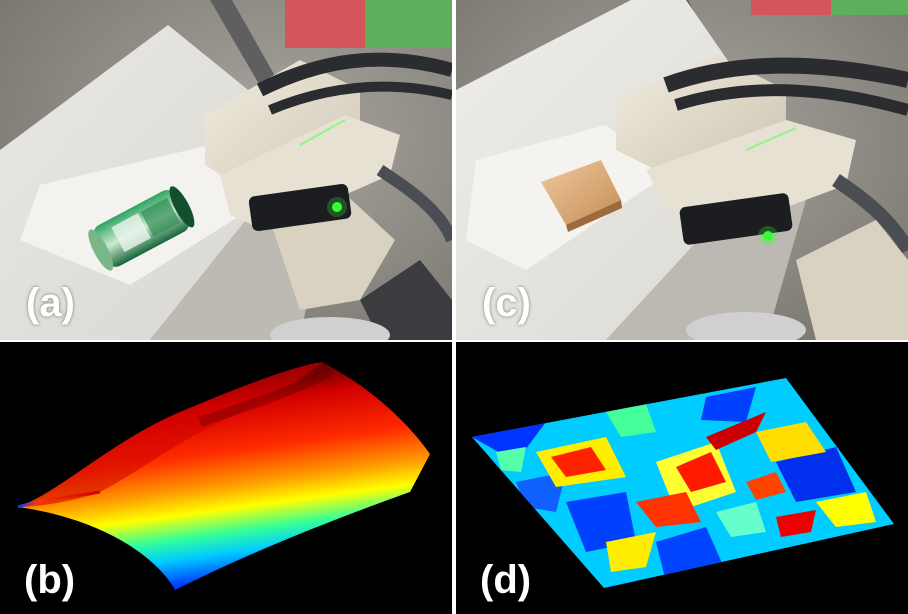  I want to click on panel-label-c: (c), so click(506, 303).